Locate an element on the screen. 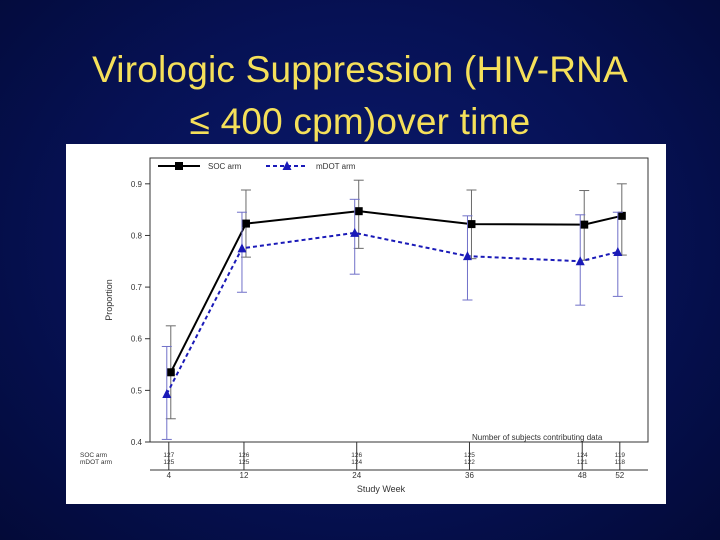 Image resolution: width=720 pixels, height=540 pixels. legend: SOC arm mDOT arm is located at coordinates (257, 166).